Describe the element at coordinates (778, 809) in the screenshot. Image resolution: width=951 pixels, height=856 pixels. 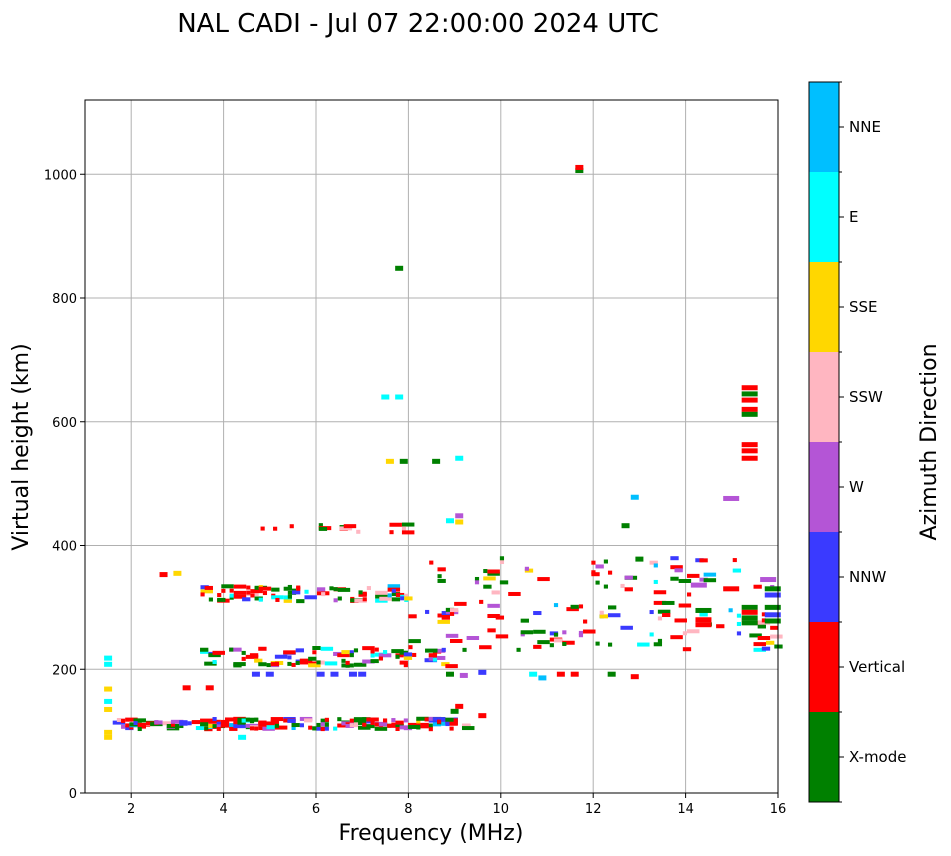
I see `x-tick-label: 16` at that location.